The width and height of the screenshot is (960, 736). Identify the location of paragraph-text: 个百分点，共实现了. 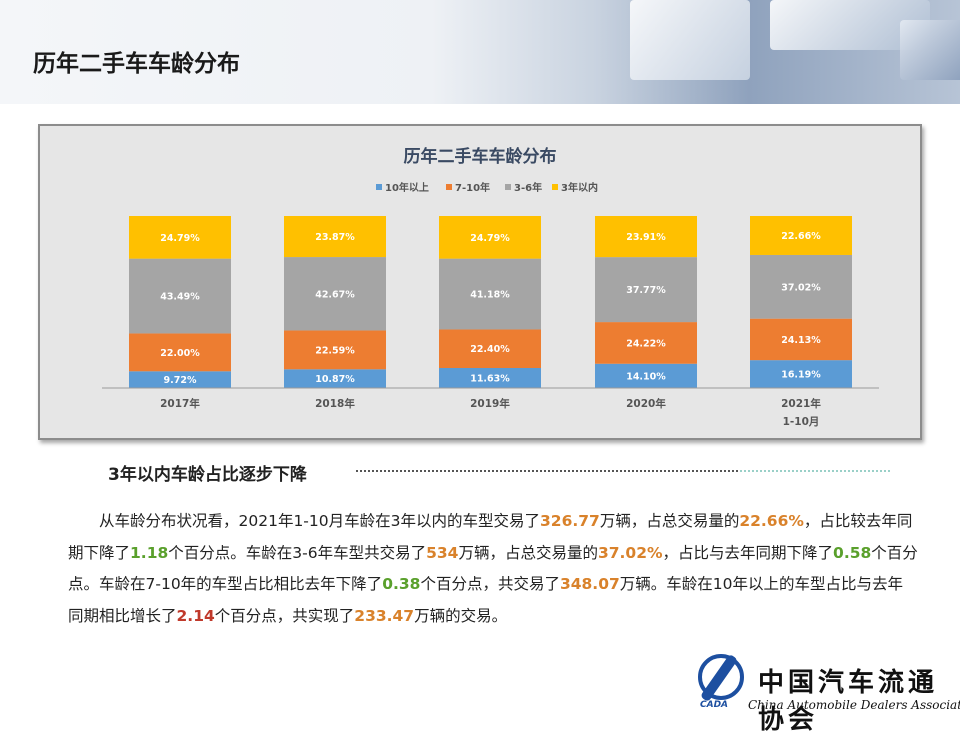
(284, 615).